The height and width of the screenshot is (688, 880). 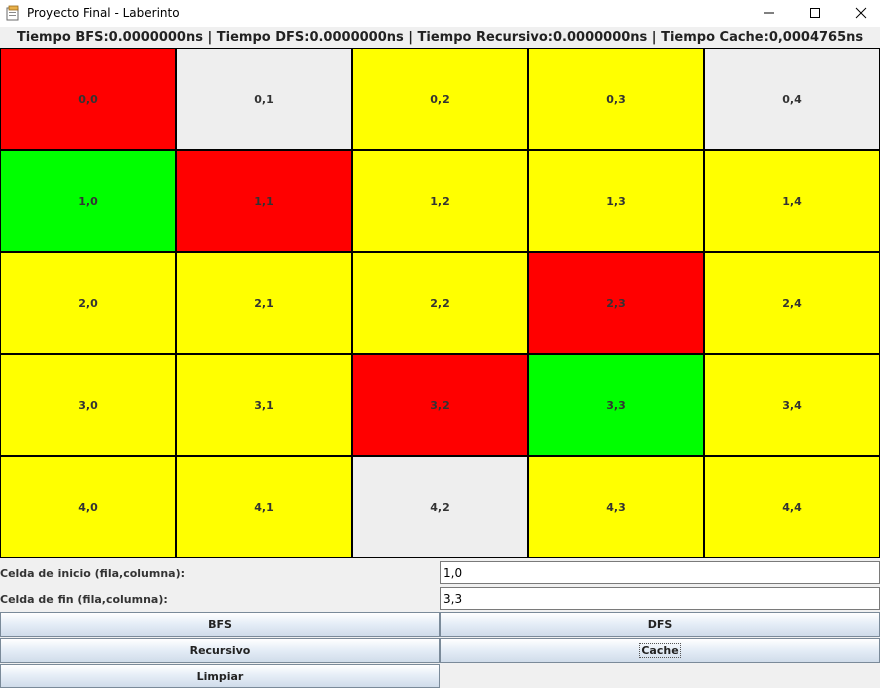 What do you see at coordinates (616, 303) in the screenshot?
I see `maze-cell: 2,3` at bounding box center [616, 303].